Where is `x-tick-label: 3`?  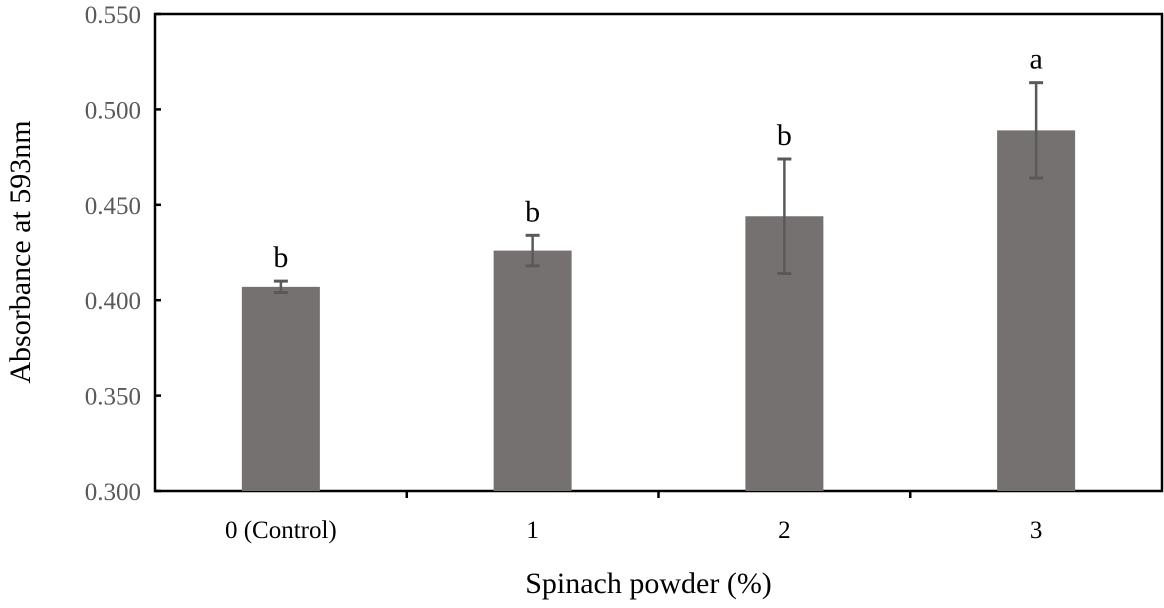
x-tick-label: 3 is located at coordinates (1036, 530).